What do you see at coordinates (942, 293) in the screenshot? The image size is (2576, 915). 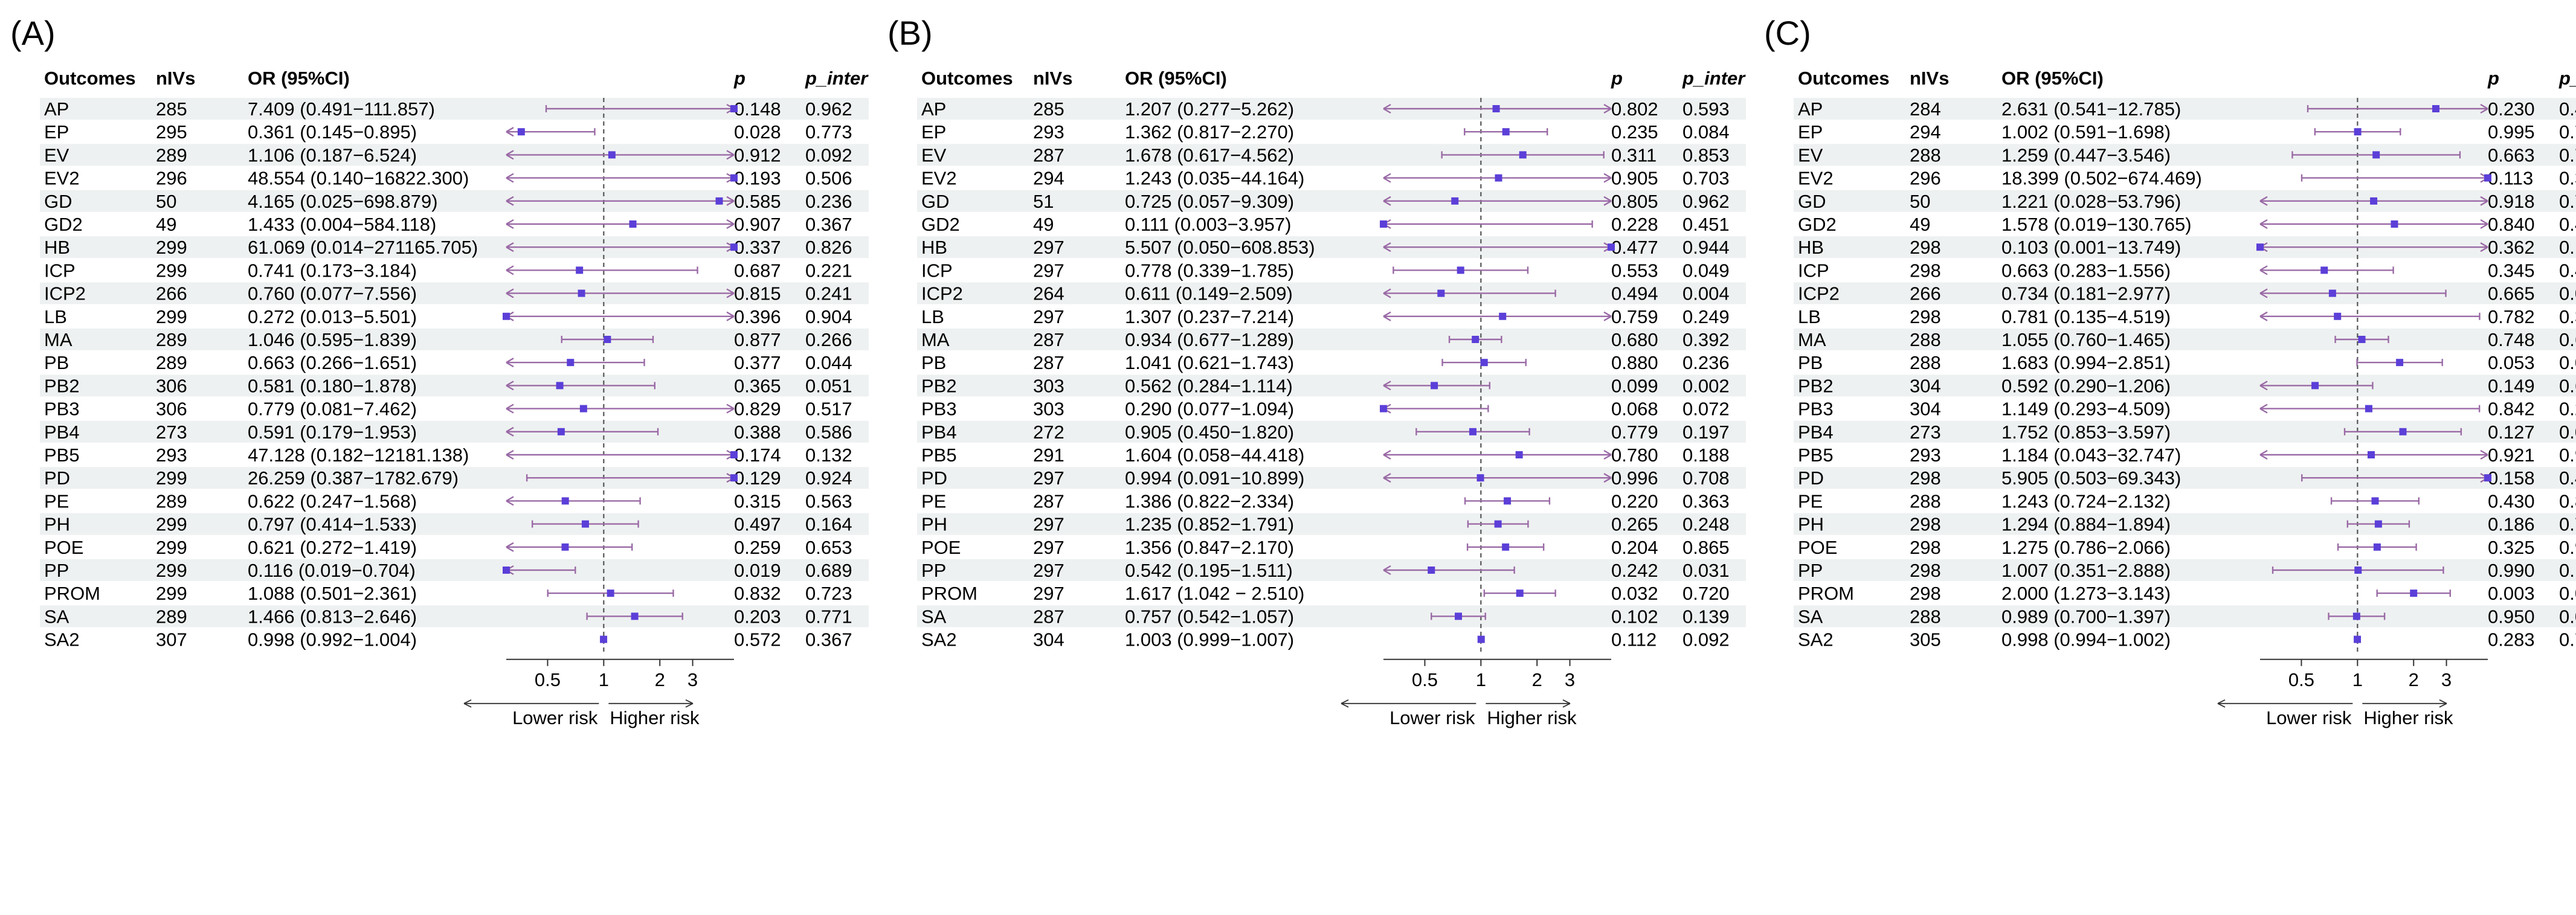 I see `outcome-label: ICP2` at bounding box center [942, 293].